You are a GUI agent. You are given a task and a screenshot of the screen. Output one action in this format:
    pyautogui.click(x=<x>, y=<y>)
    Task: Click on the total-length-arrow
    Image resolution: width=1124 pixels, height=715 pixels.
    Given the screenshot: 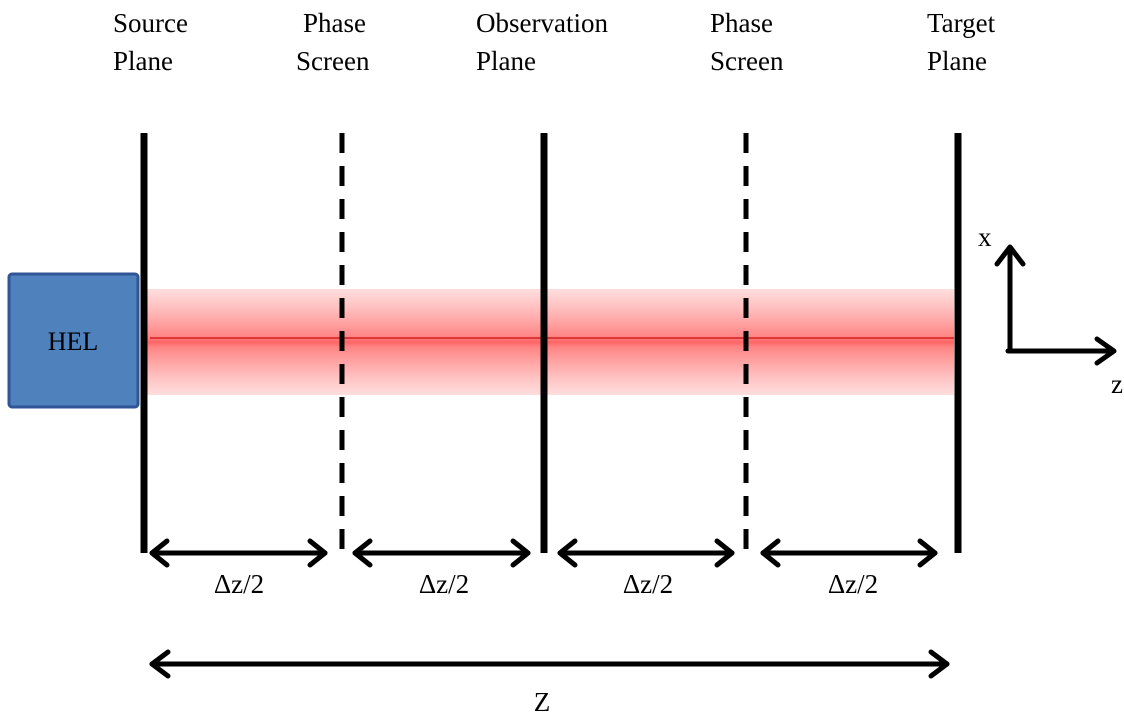 What is the action you would take?
    pyautogui.click(x=549, y=664)
    